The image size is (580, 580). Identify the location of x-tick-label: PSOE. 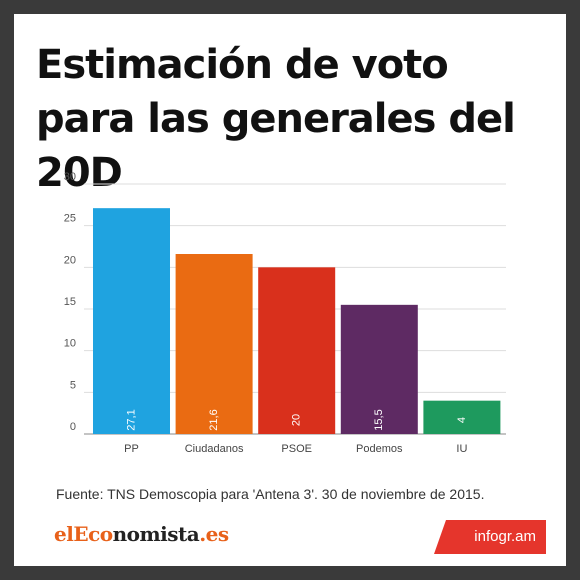
(296, 449).